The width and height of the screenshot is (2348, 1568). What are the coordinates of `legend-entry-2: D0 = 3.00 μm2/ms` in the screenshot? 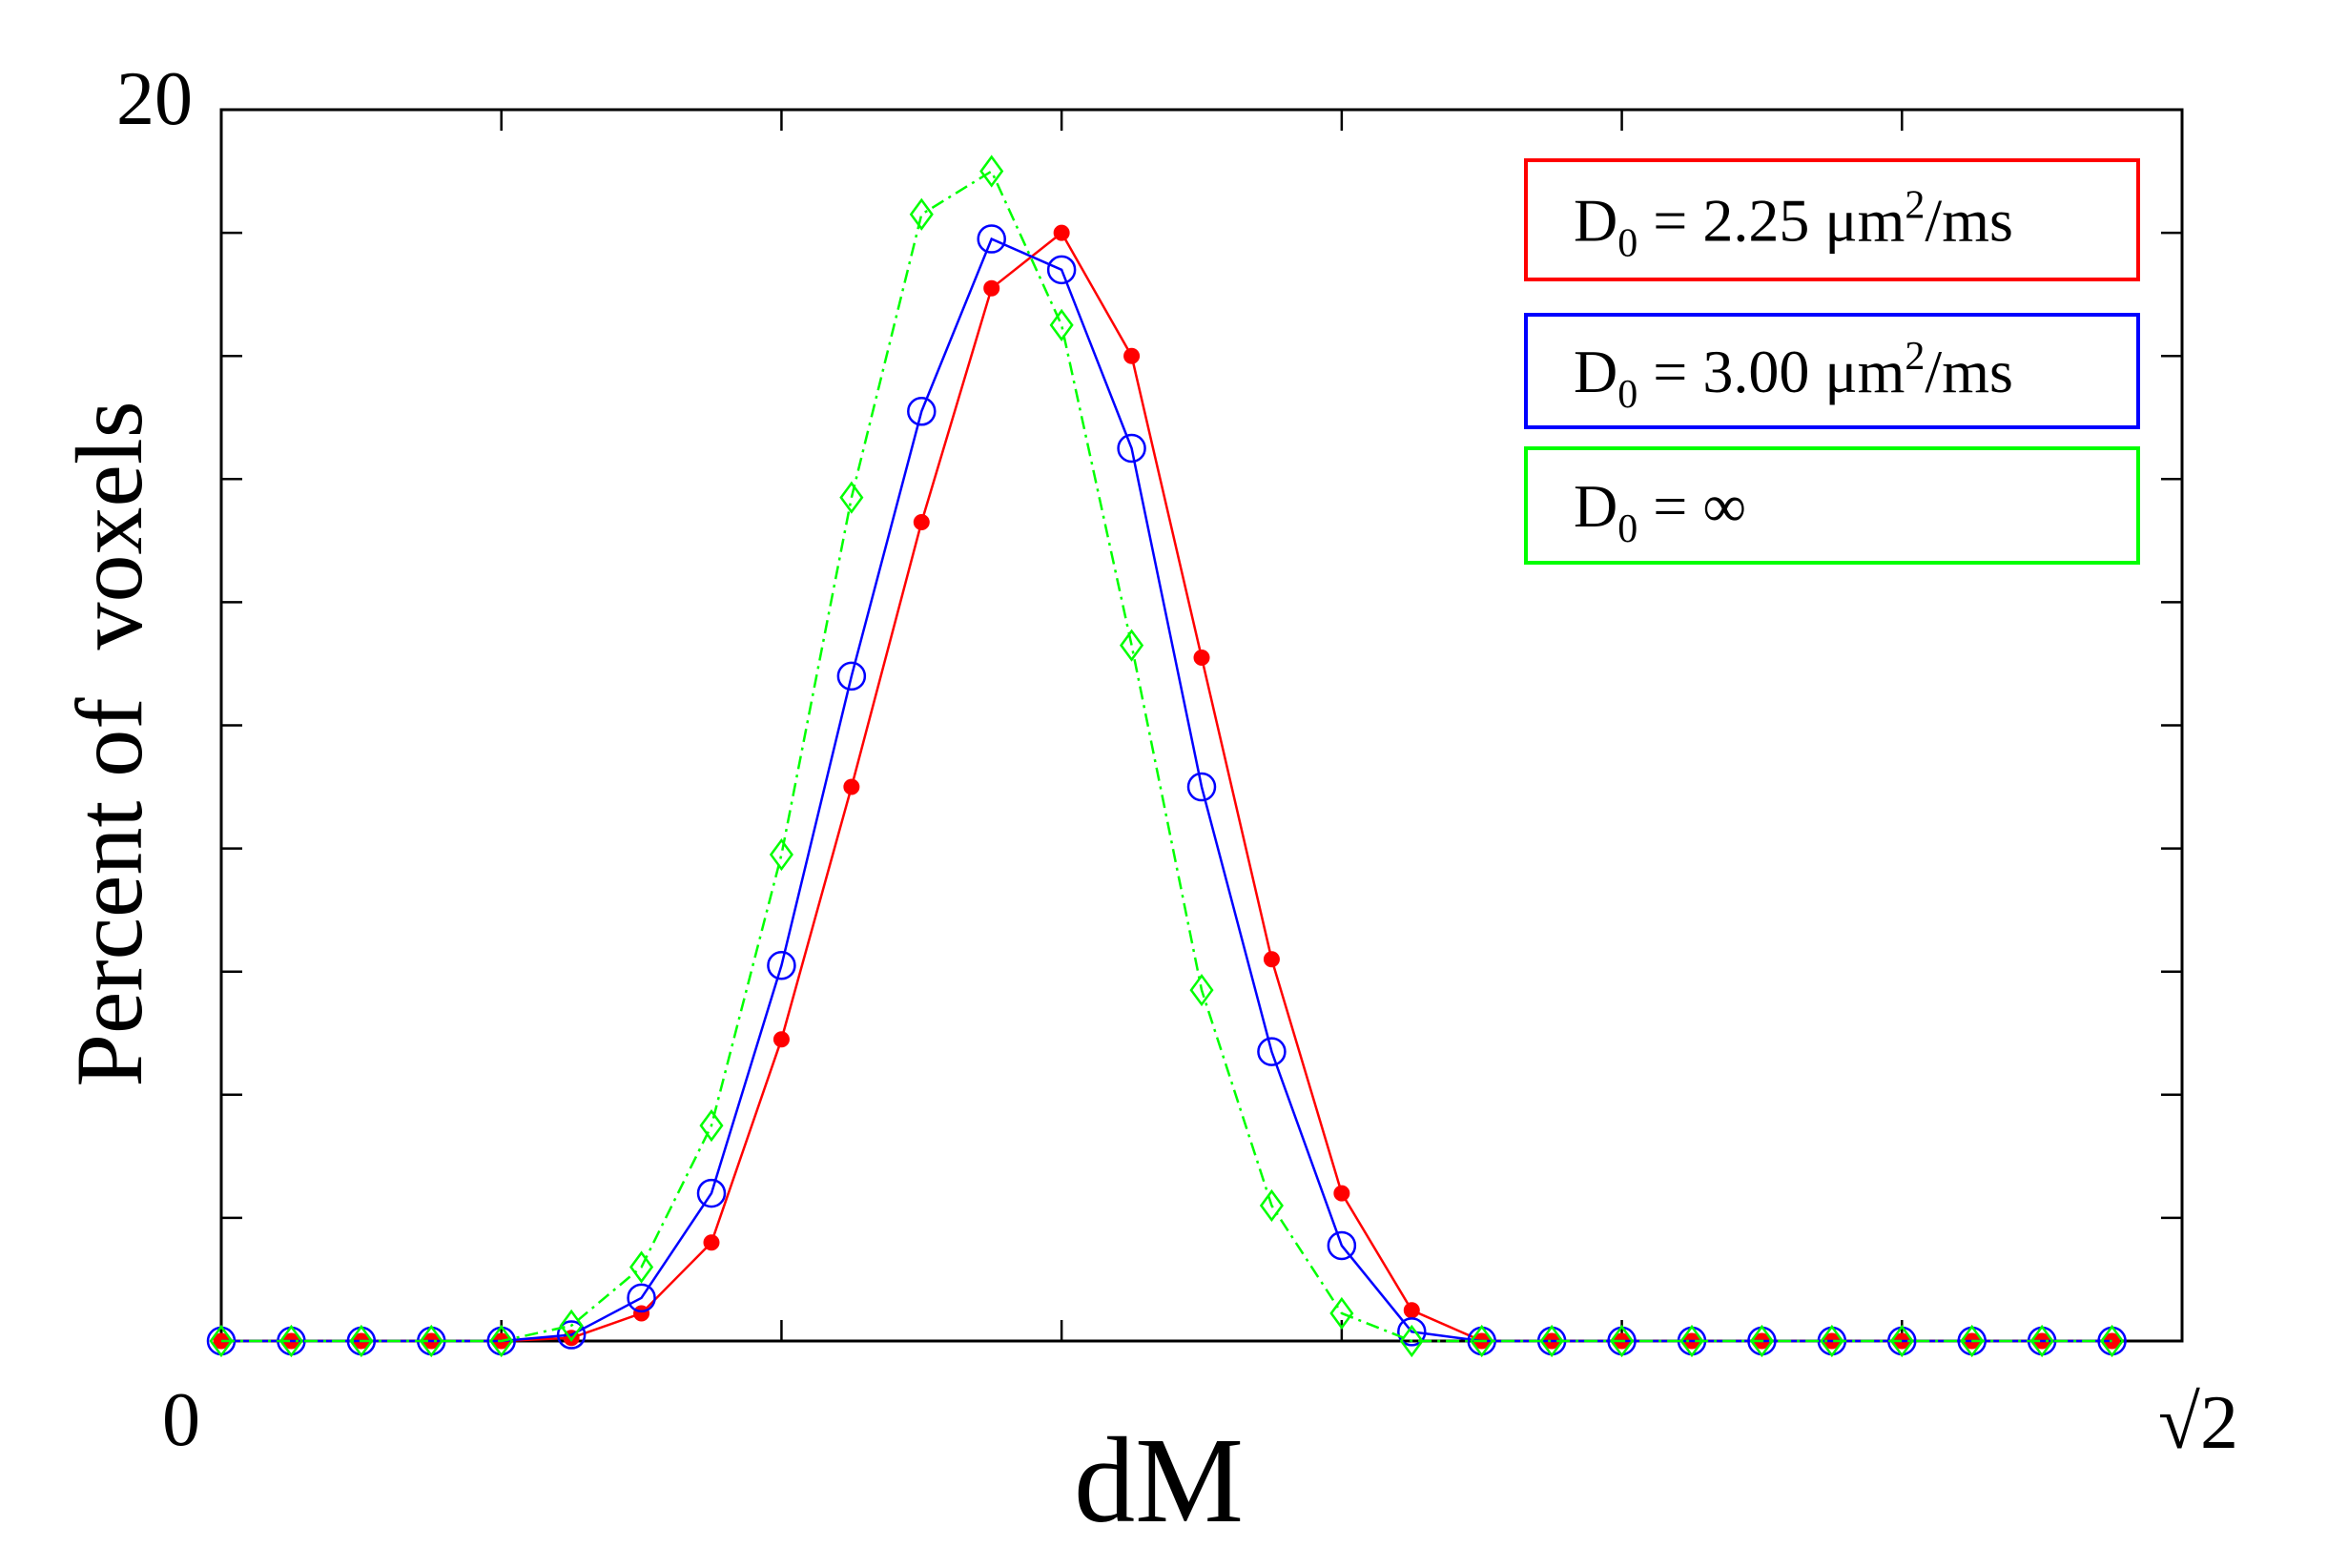 It's located at (1832, 371).